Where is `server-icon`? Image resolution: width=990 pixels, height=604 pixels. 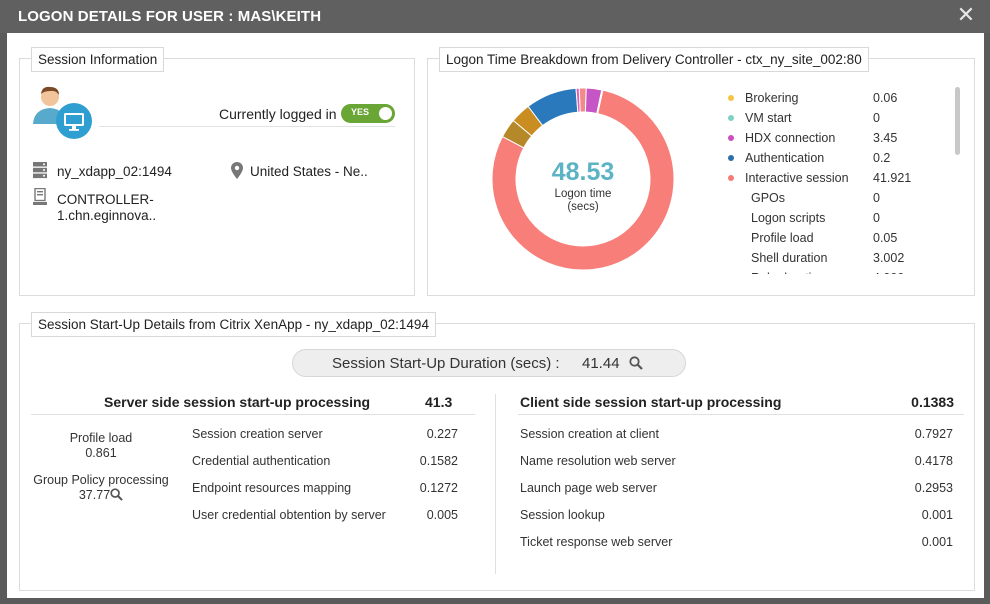
server-icon is located at coordinates (40, 170).